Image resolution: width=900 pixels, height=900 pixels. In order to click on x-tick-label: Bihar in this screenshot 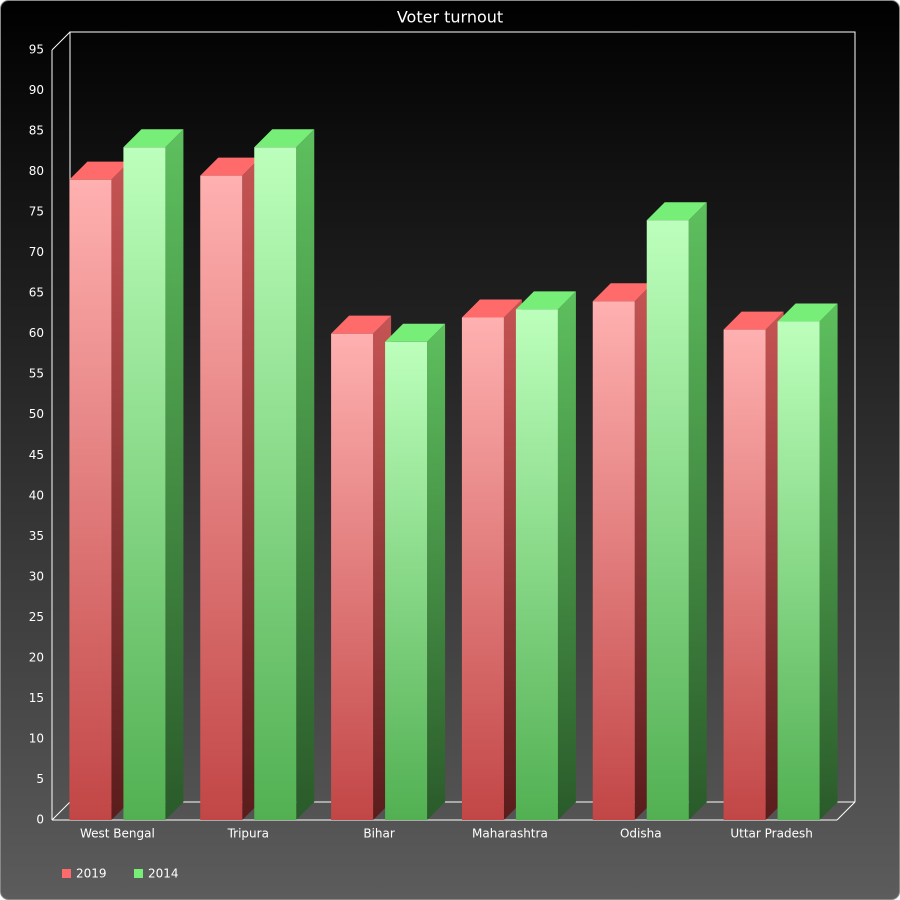, I will do `click(379, 834)`.